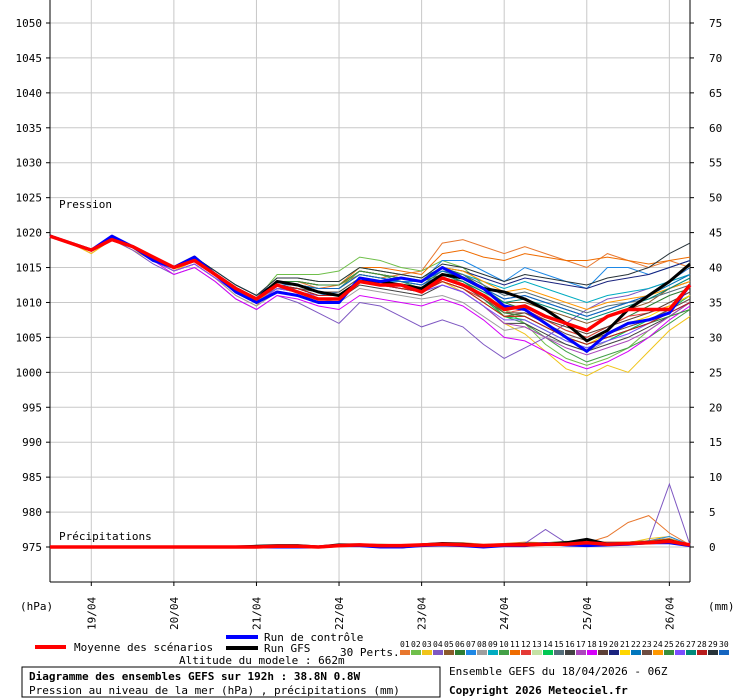 The height and width of the screenshot is (700, 740). Describe the element at coordinates (712, 547) in the screenshot. I see `precip-tick-label: 0` at that location.